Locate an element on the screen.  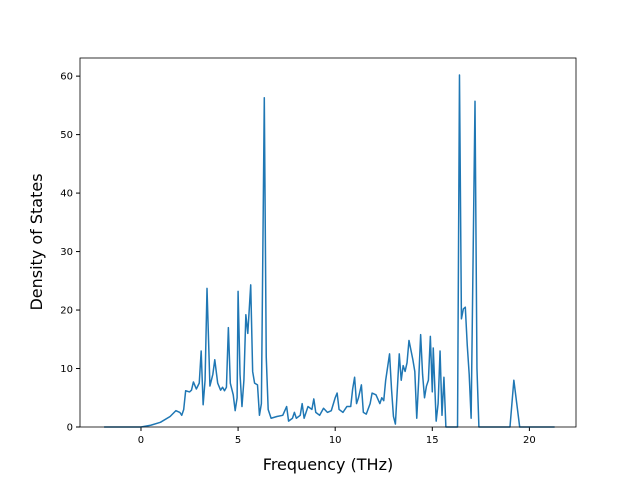
y-tick-label: 60 is located at coordinates (66, 77).